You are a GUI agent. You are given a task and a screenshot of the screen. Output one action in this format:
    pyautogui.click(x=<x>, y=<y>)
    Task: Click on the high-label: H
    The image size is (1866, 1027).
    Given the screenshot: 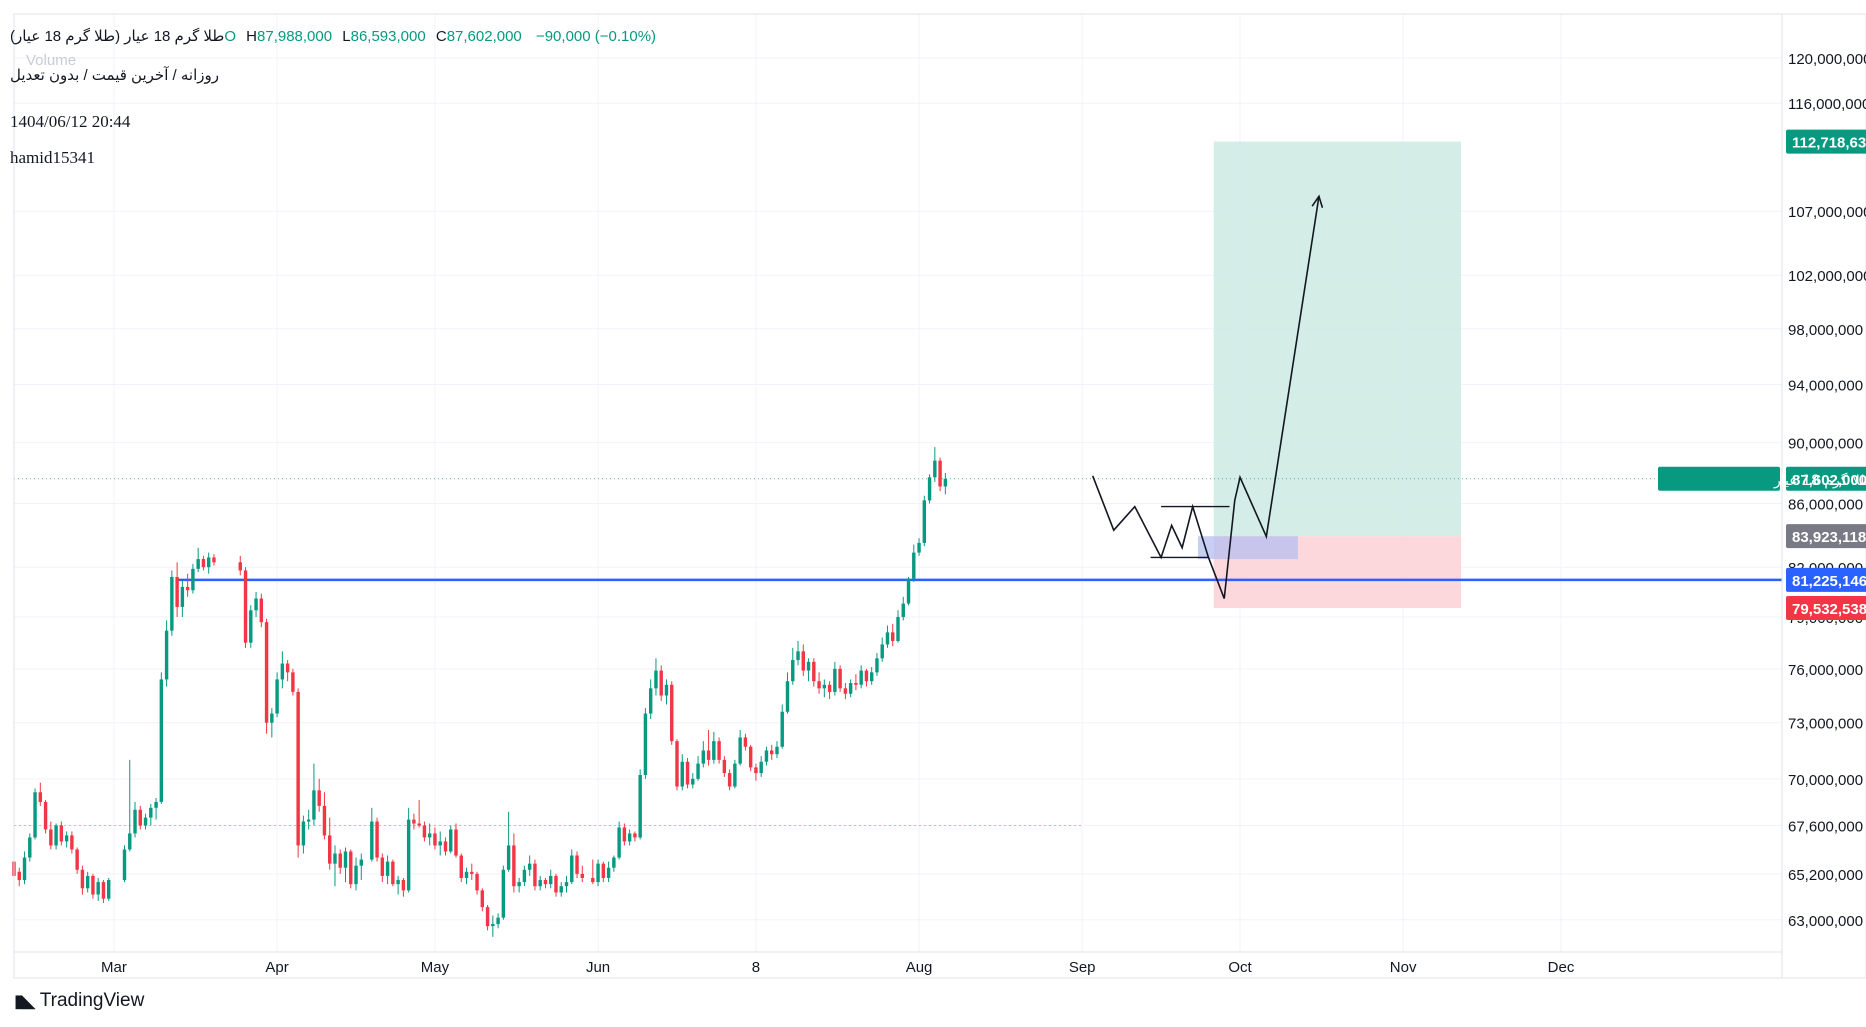 What is the action you would take?
    pyautogui.click(x=252, y=36)
    